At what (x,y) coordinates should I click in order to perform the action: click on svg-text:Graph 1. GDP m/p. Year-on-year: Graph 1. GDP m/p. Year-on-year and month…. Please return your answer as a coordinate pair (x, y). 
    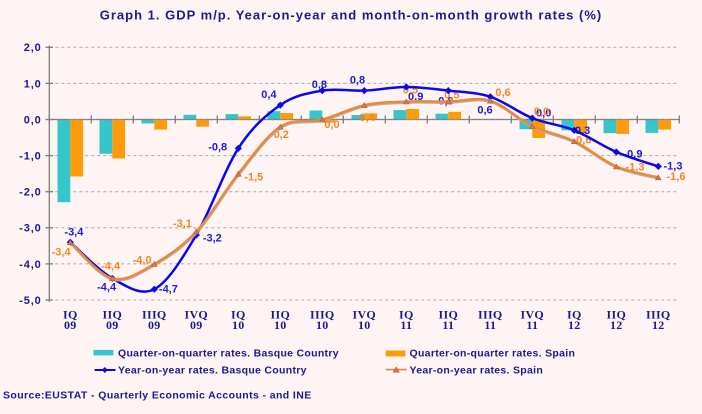
    Looking at the image, I should click on (351, 15).